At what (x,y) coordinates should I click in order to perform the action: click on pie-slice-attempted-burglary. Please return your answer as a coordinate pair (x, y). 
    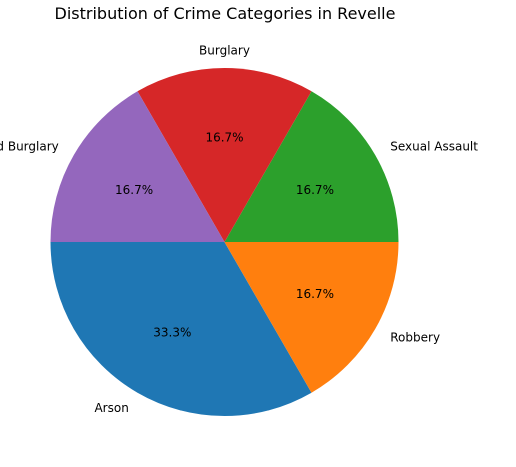
    Looking at the image, I should click on (137, 166).